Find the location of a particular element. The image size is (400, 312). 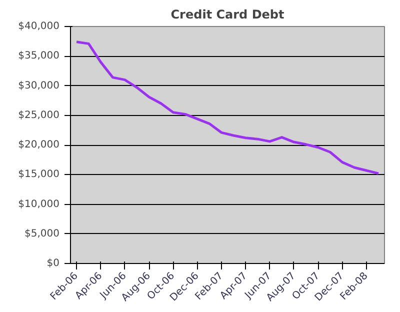

chart-title: Credit Card Debt is located at coordinates (227, 15).